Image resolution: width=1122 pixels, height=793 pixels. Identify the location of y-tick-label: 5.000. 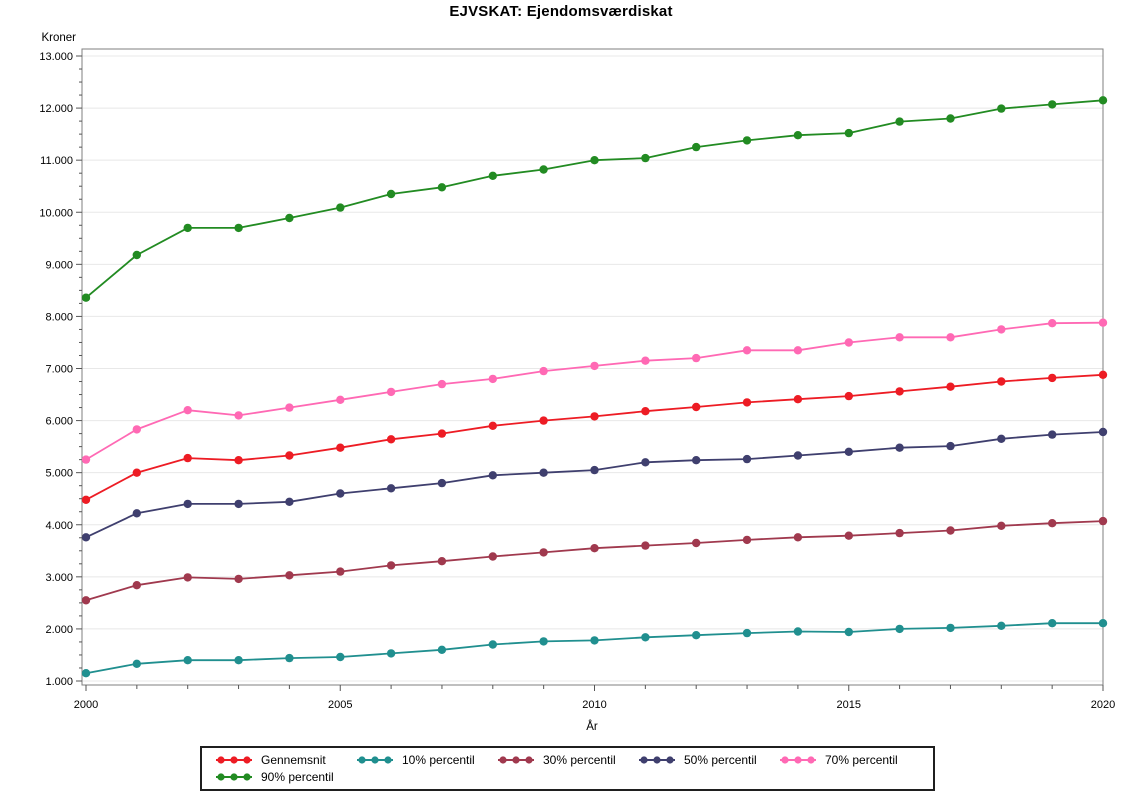
(59, 474).